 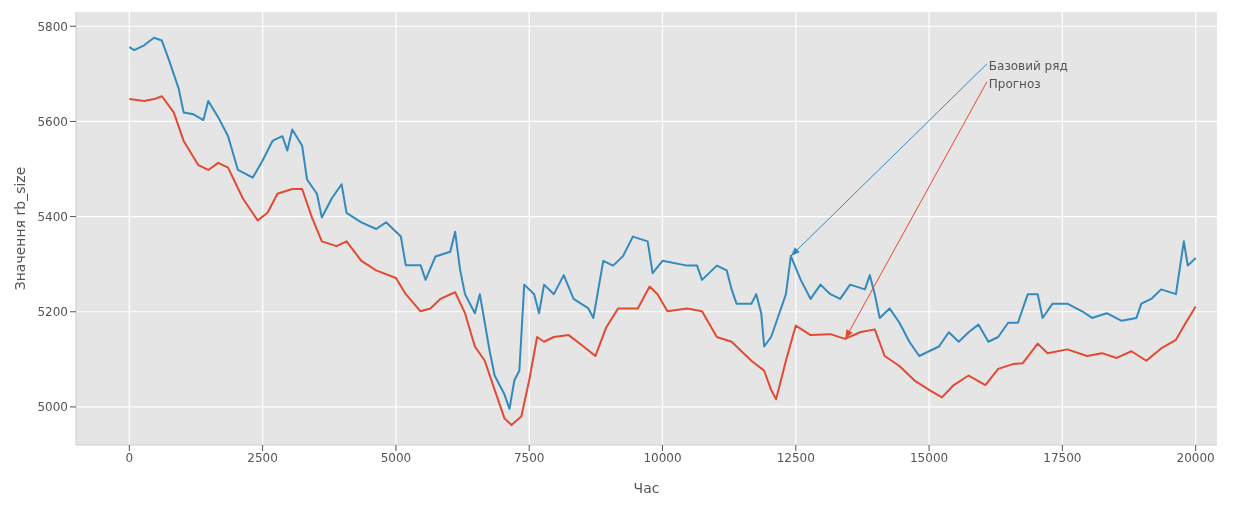 What do you see at coordinates (52, 312) in the screenshot?
I see `y-tick-label: 5200` at bounding box center [52, 312].